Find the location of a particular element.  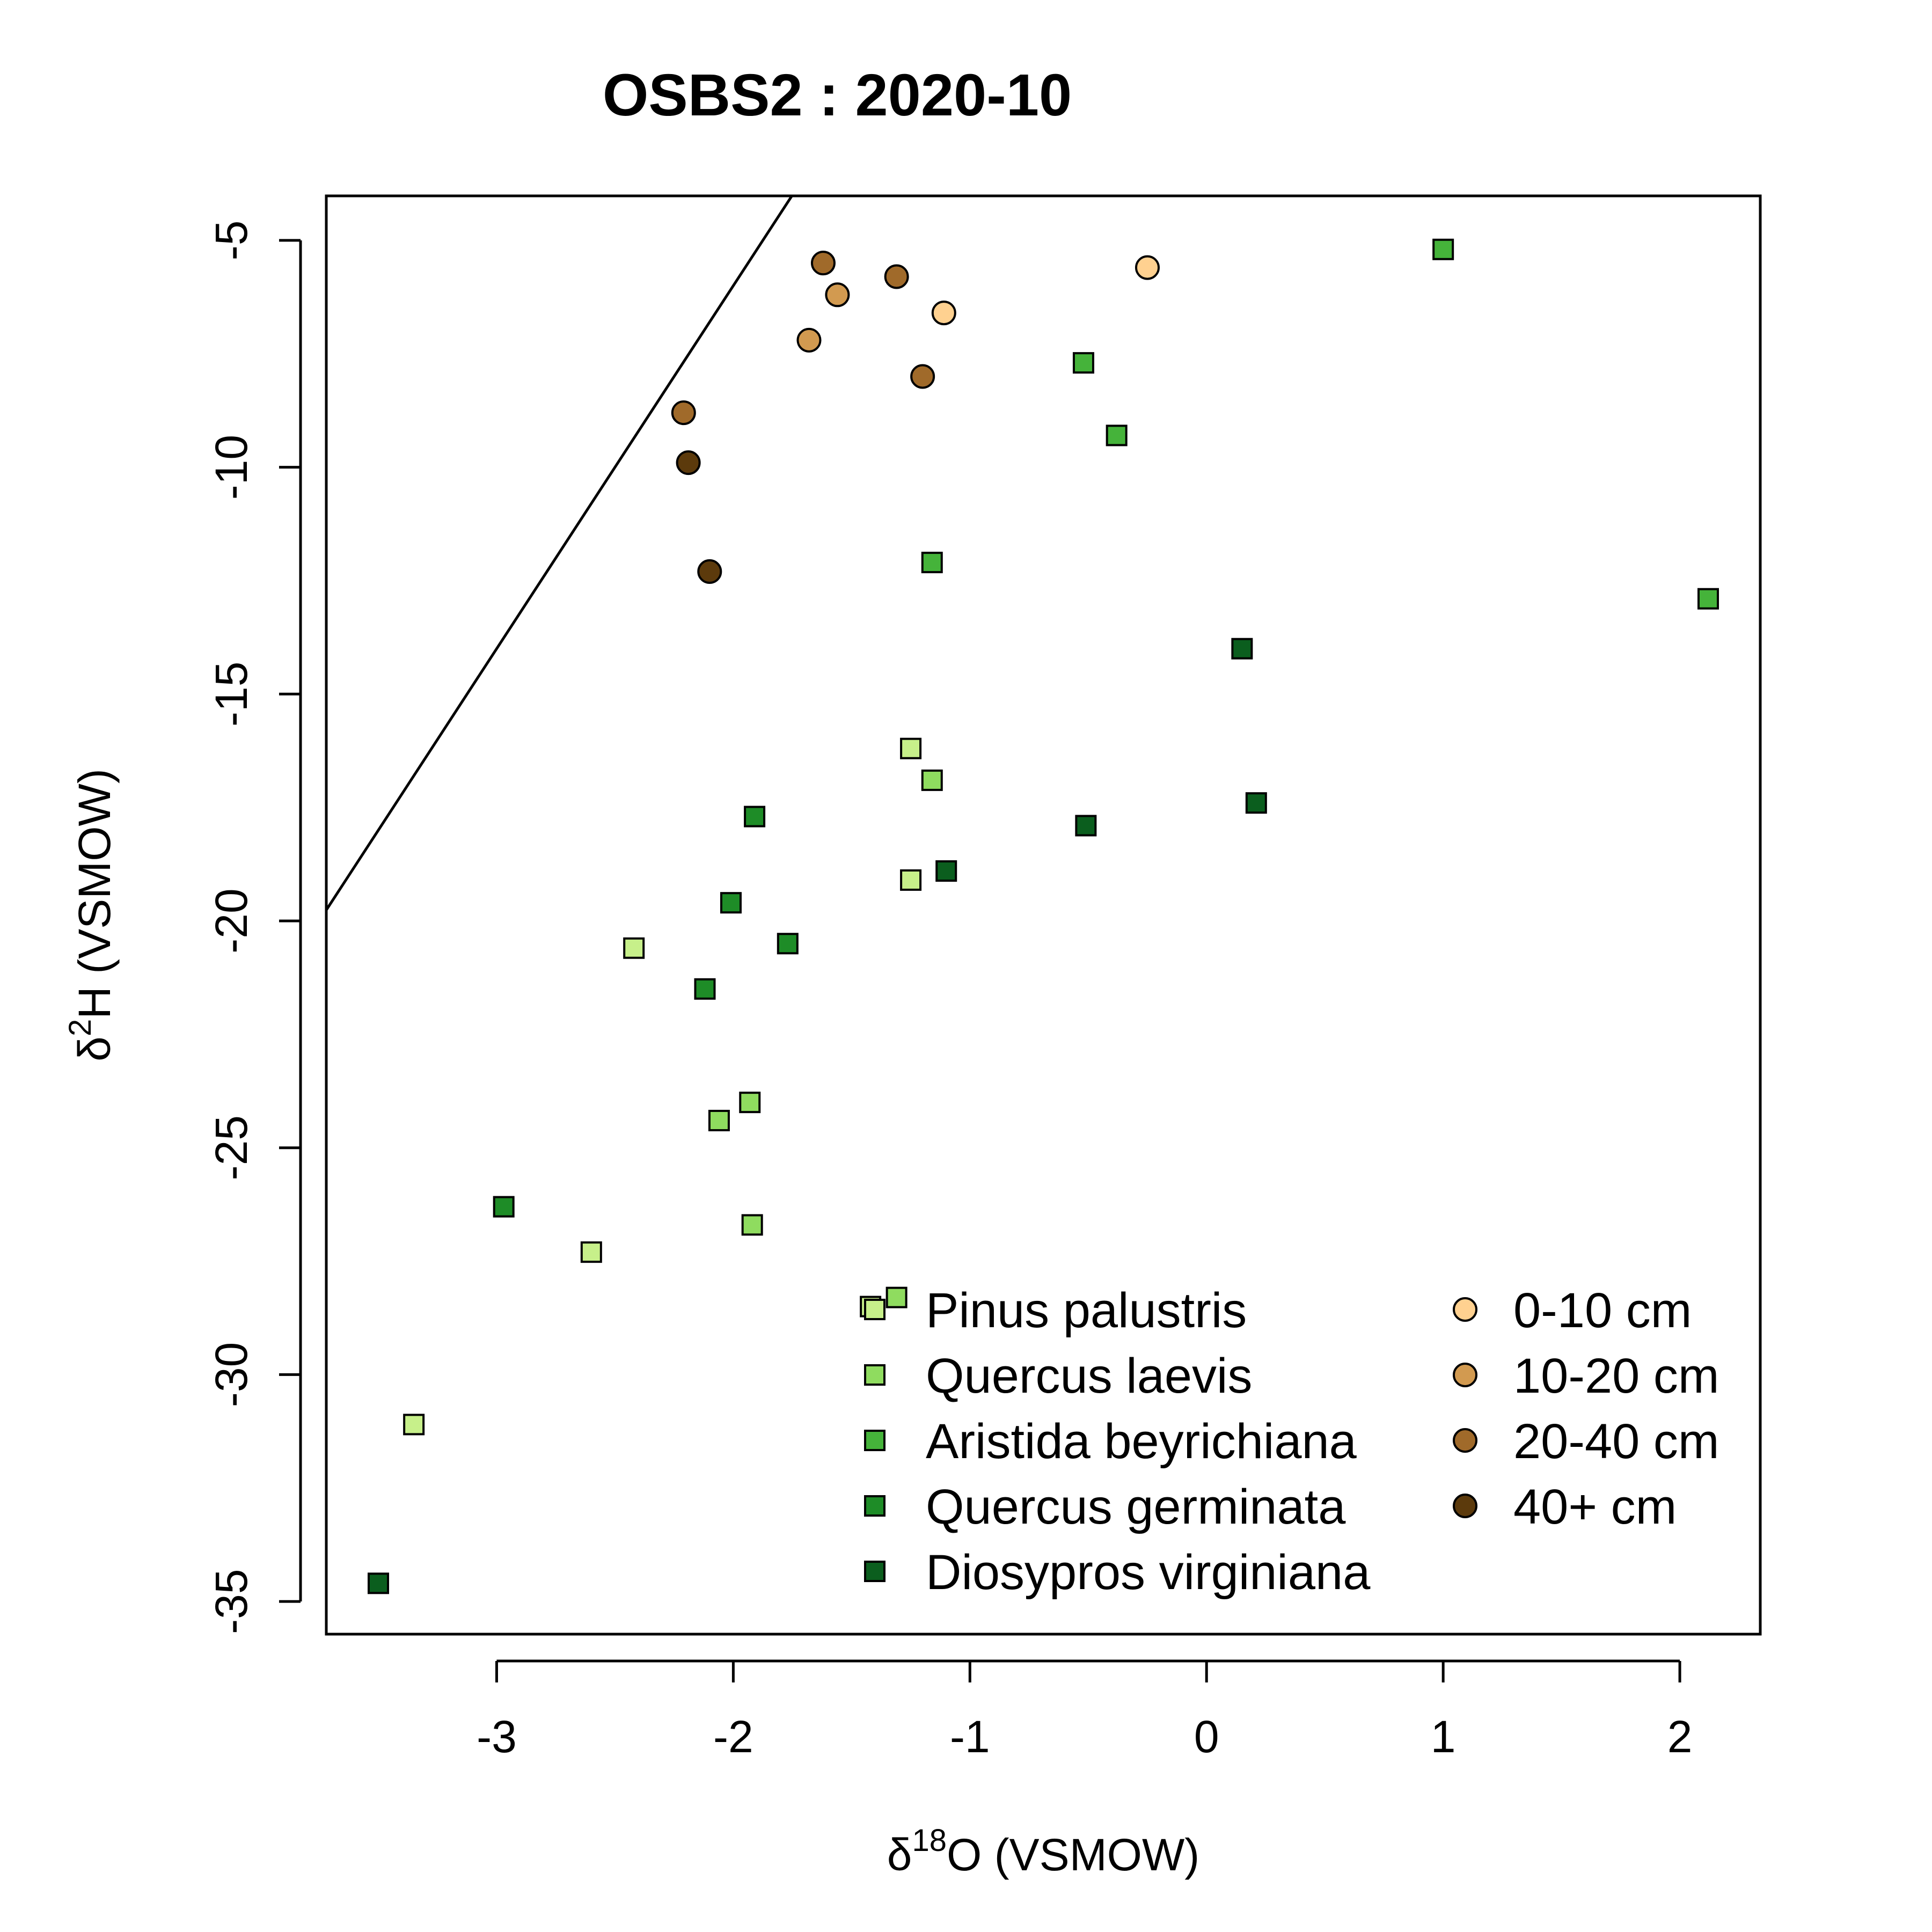

legend-label: 40+ cm is located at coordinates (1595, 1507).